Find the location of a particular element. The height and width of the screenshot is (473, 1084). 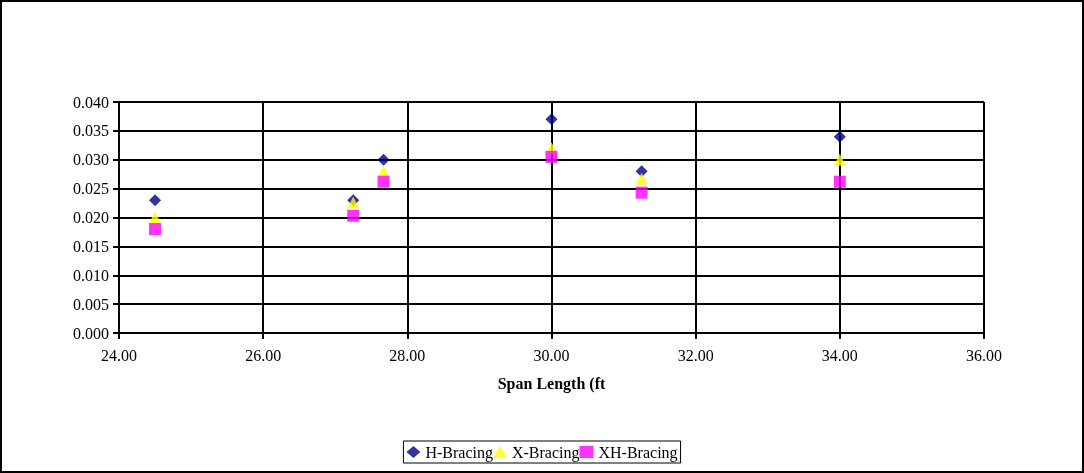

legend-label: X-Bracing is located at coordinates (545, 452).